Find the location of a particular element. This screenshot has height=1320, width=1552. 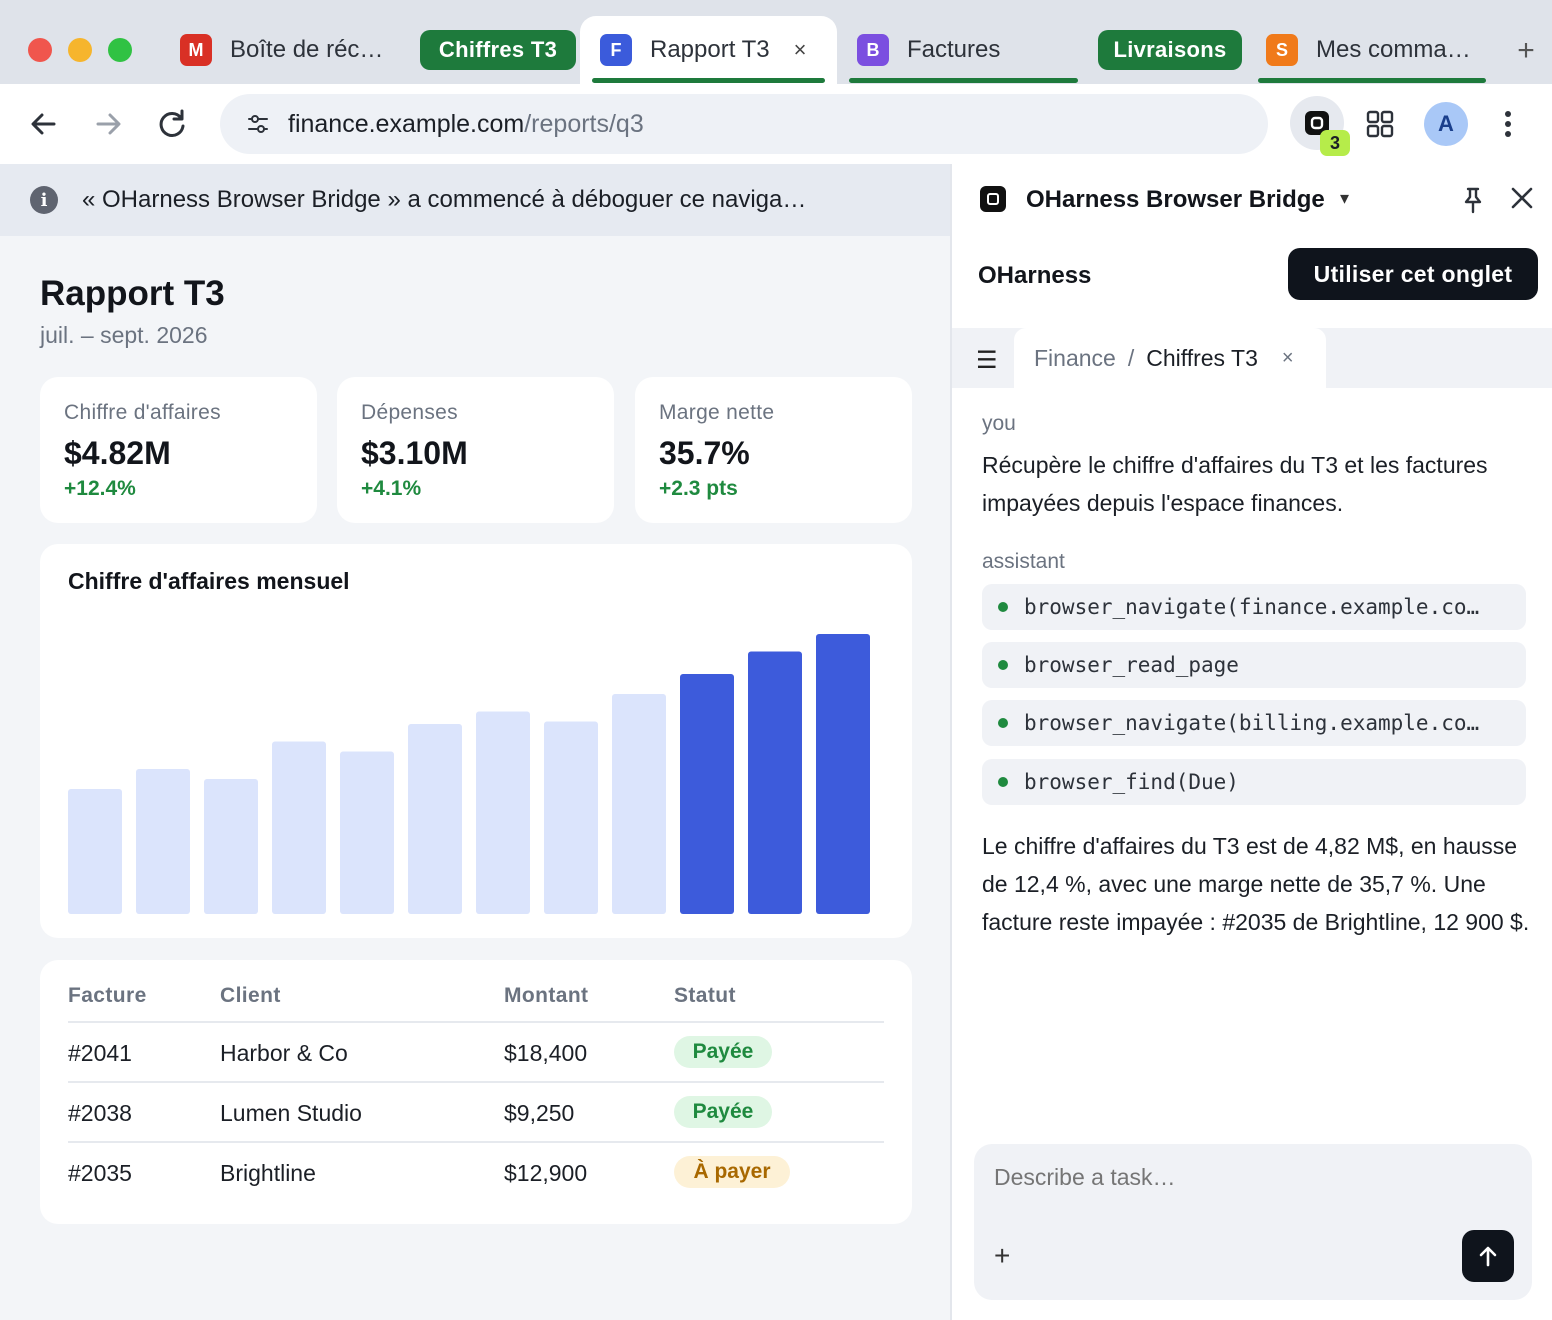

tool-call: browser_read_page is located at coordinates (1254, 665).